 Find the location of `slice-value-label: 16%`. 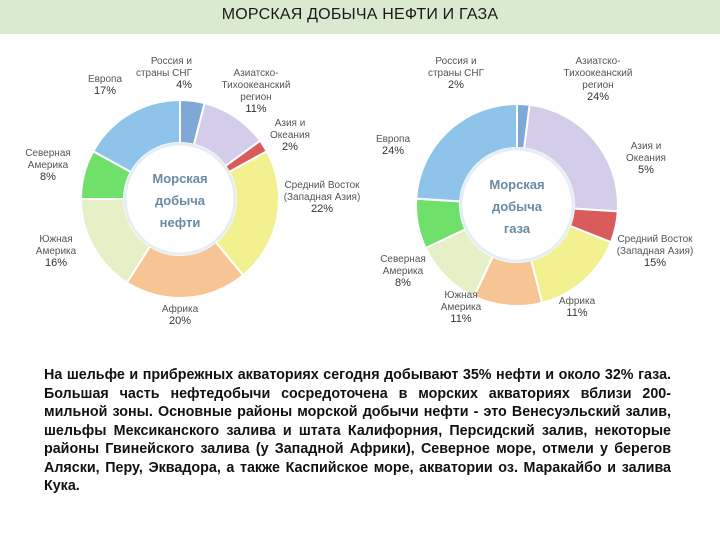

slice-value-label: 16% is located at coordinates (56, 263).